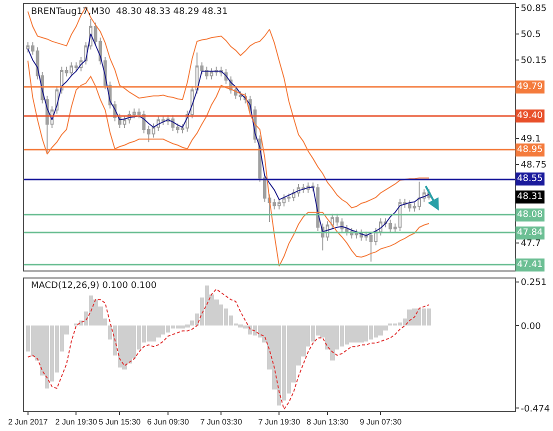 Image resolution: width=553 pixels, height=431 pixels. I want to click on x-tick-label: 7 Jun 19:30, so click(279, 422).